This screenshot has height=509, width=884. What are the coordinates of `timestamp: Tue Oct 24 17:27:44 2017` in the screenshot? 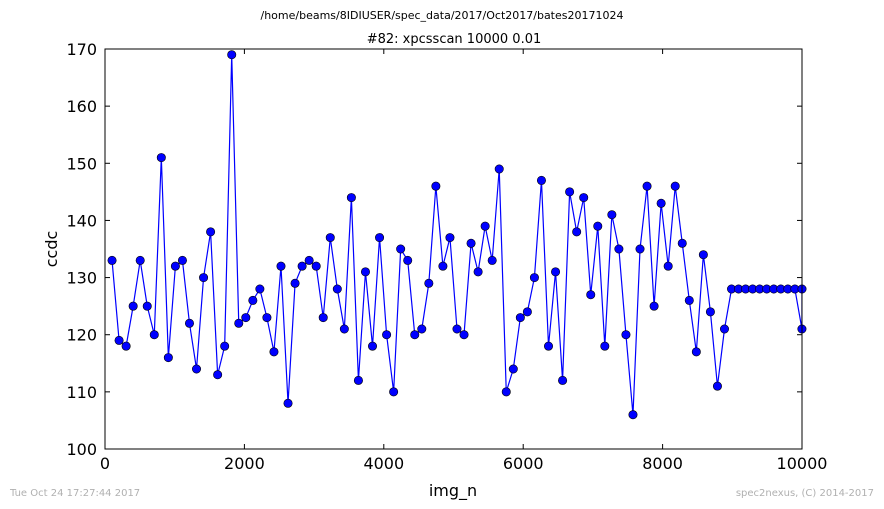 It's located at (75, 493).